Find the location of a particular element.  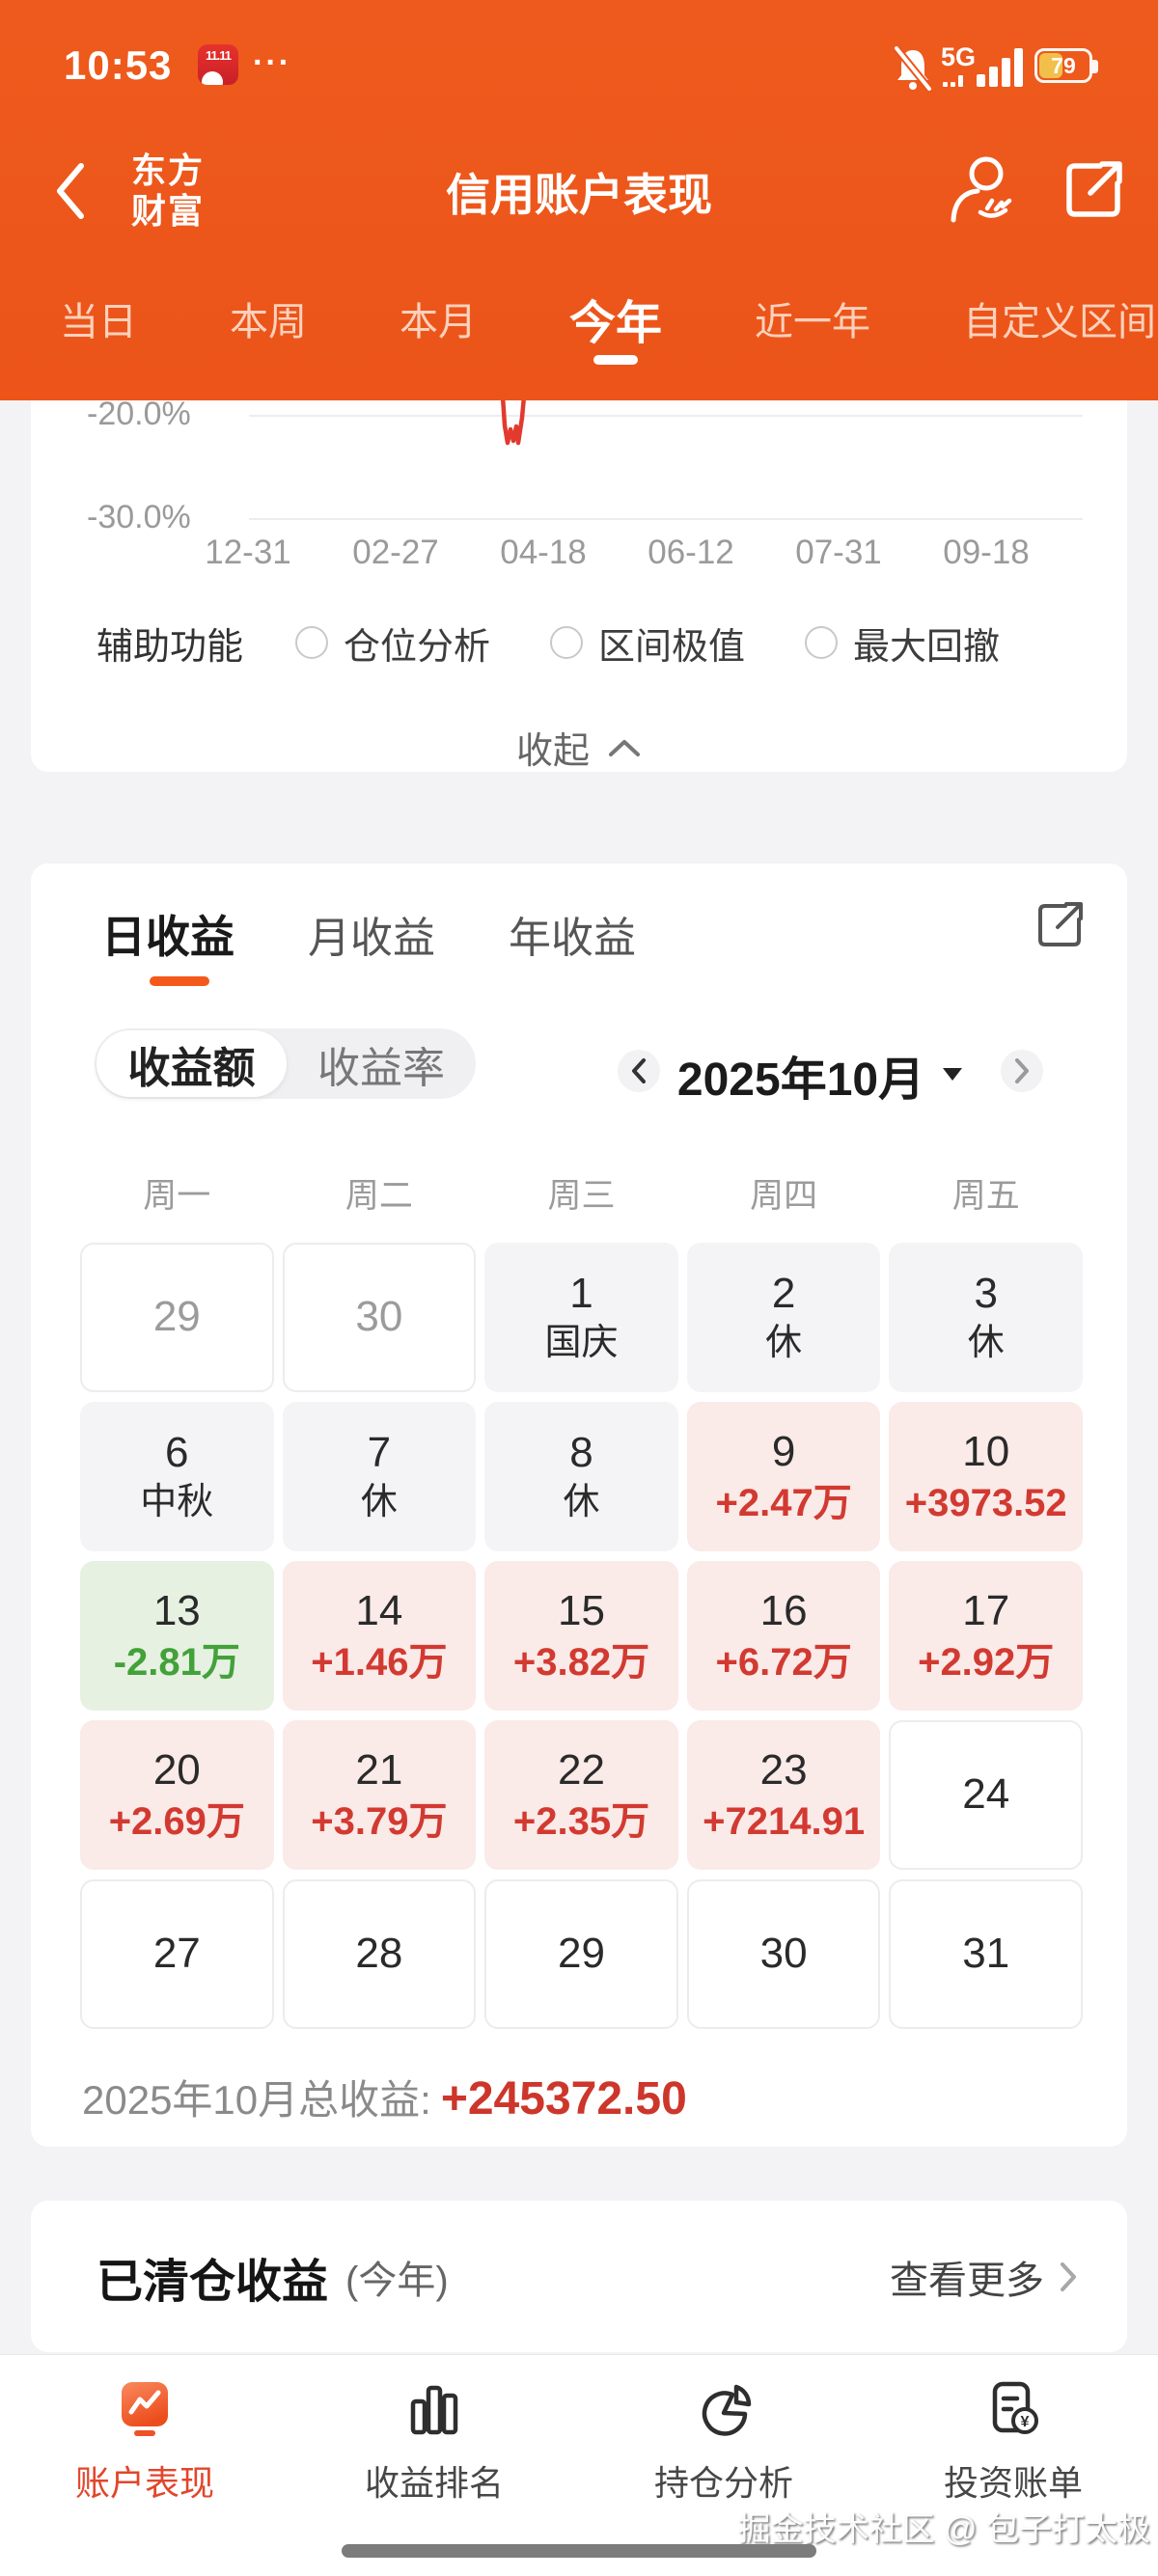

watermark: 掘金技术社区 @ 包子打太极 is located at coordinates (943, 2529).